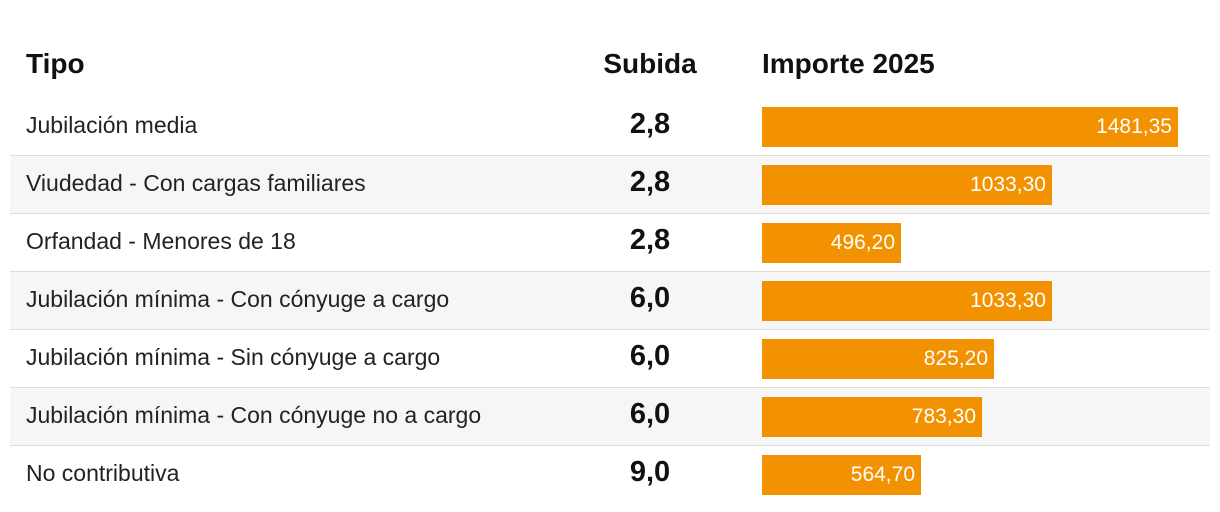 This screenshot has width=1220, height=512. I want to click on header-tipo: Tipo, so click(55, 63).